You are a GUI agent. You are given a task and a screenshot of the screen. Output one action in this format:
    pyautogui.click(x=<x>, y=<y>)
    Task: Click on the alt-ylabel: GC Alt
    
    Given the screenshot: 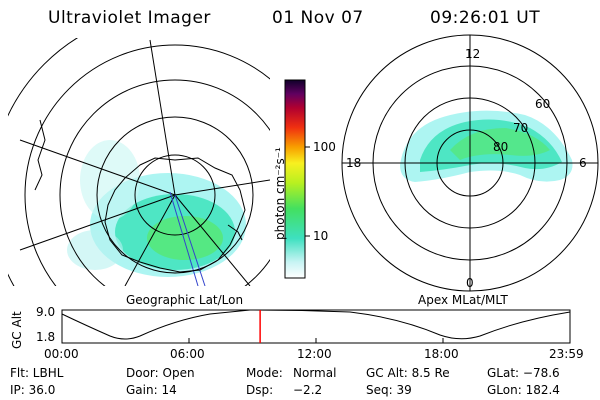 What is the action you would take?
    pyautogui.click(x=17, y=330)
    